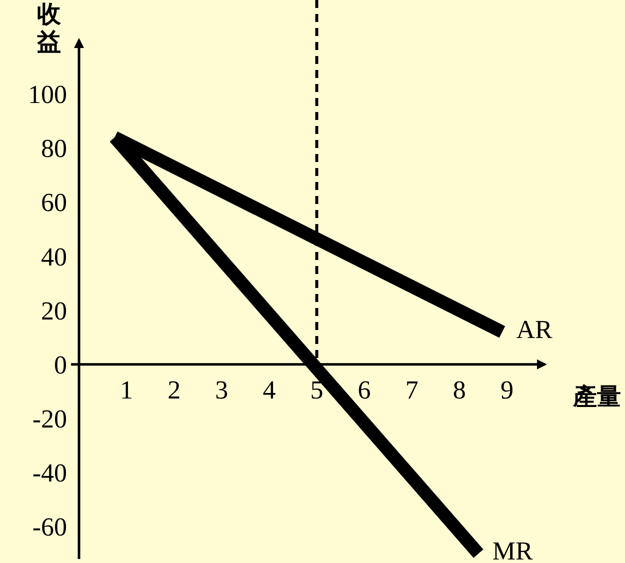 Image resolution: width=625 pixels, height=563 pixels. What do you see at coordinates (596, 396) in the screenshot?
I see `x-axis-title: 產量` at bounding box center [596, 396].